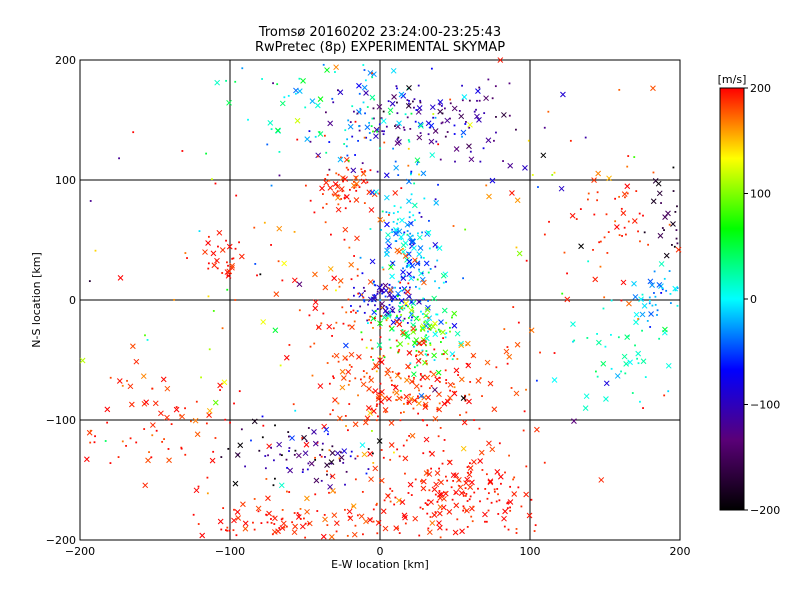 This screenshot has height=600, width=800. Describe the element at coordinates (80, 551) in the screenshot. I see `x-tick-label: −200` at that location.